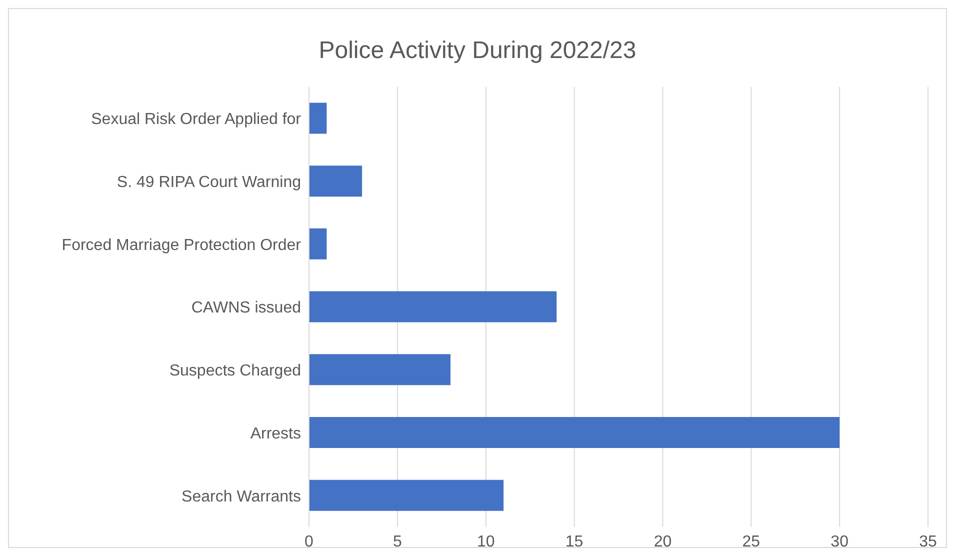 This screenshot has width=955, height=556. I want to click on chart-title: Police Activity During 2022/23, so click(478, 51).